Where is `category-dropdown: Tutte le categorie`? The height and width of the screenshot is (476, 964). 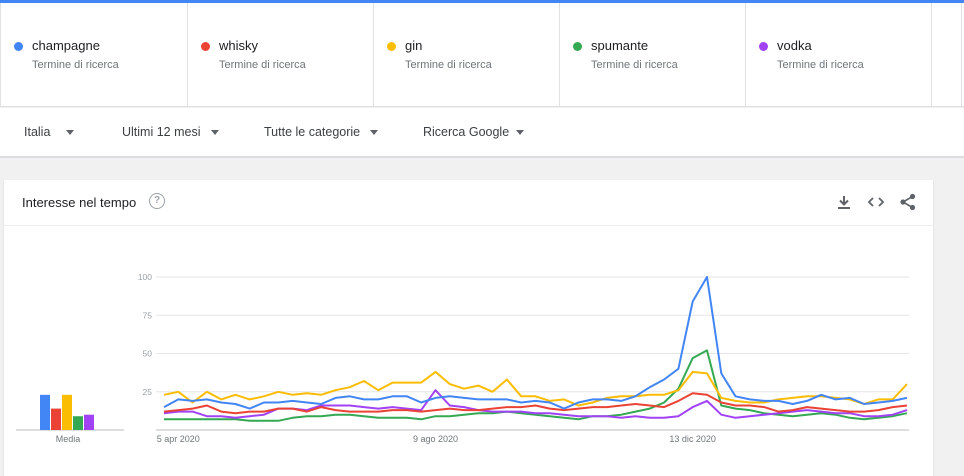 category-dropdown: Tutte le categorie is located at coordinates (321, 132).